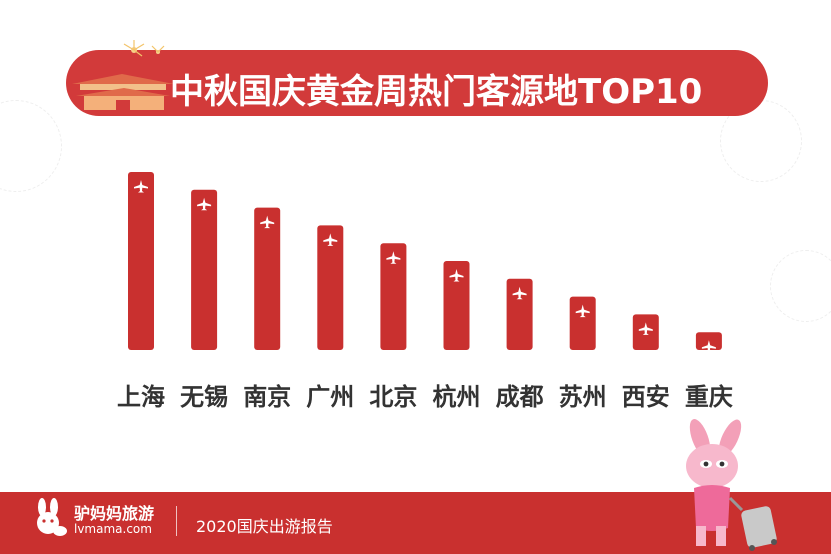 This screenshot has height=554, width=831. What do you see at coordinates (393, 397) in the screenshot?
I see `category-label: 北京` at bounding box center [393, 397].